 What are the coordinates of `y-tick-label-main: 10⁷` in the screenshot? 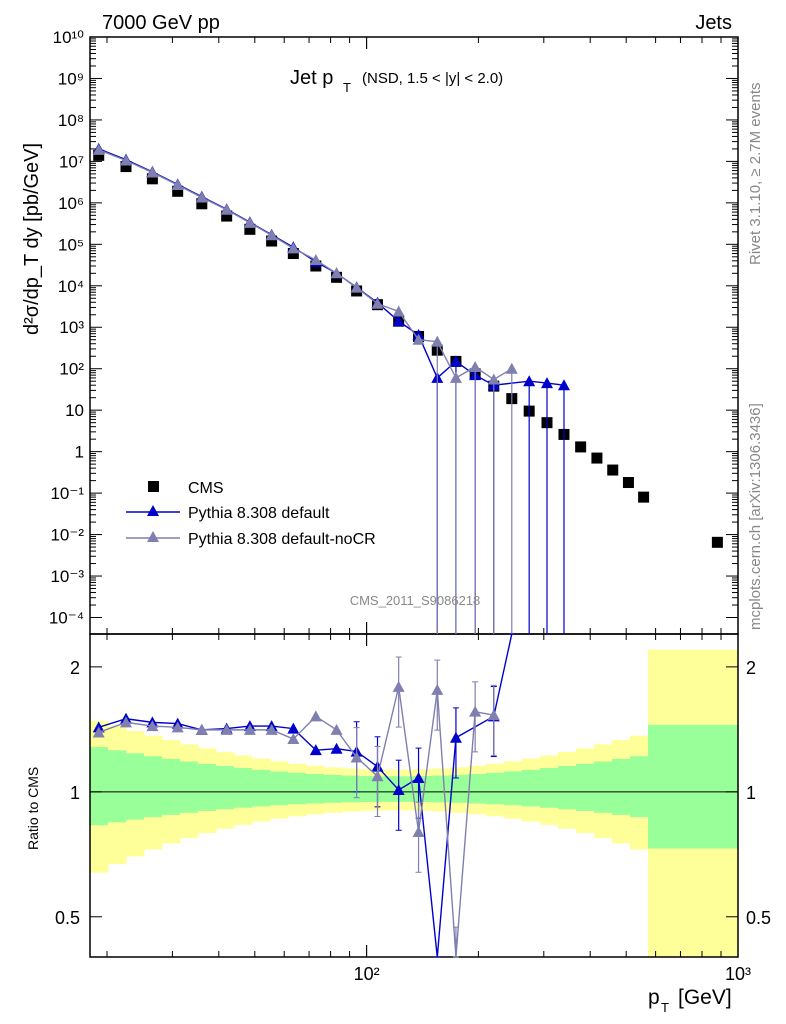 It's located at (71, 161).